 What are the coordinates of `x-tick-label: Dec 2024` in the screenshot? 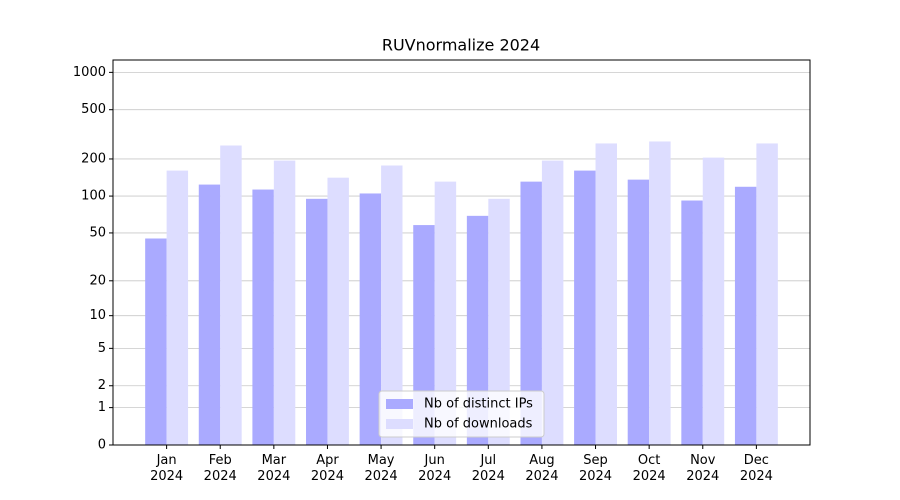 It's located at (756, 468).